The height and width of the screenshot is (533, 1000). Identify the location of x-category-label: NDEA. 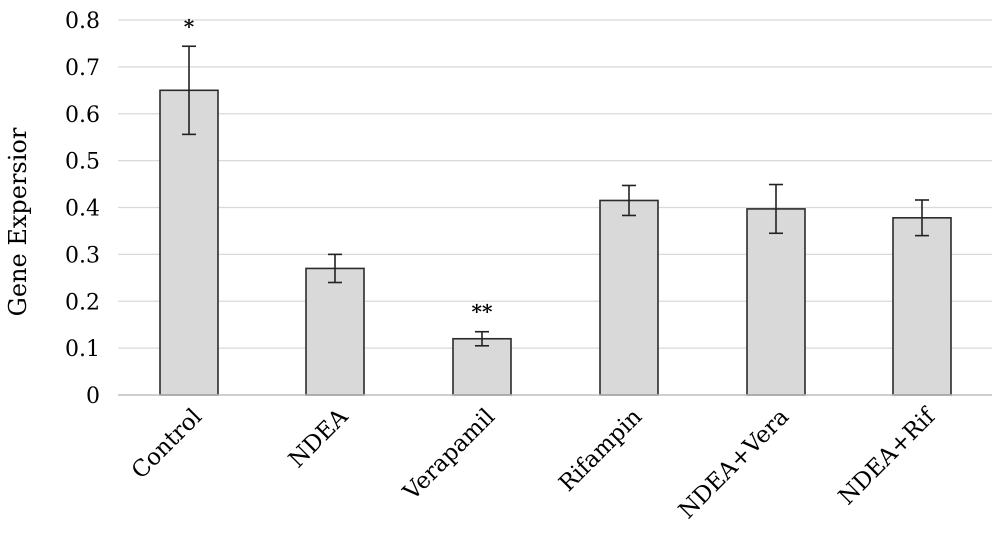
(319, 439).